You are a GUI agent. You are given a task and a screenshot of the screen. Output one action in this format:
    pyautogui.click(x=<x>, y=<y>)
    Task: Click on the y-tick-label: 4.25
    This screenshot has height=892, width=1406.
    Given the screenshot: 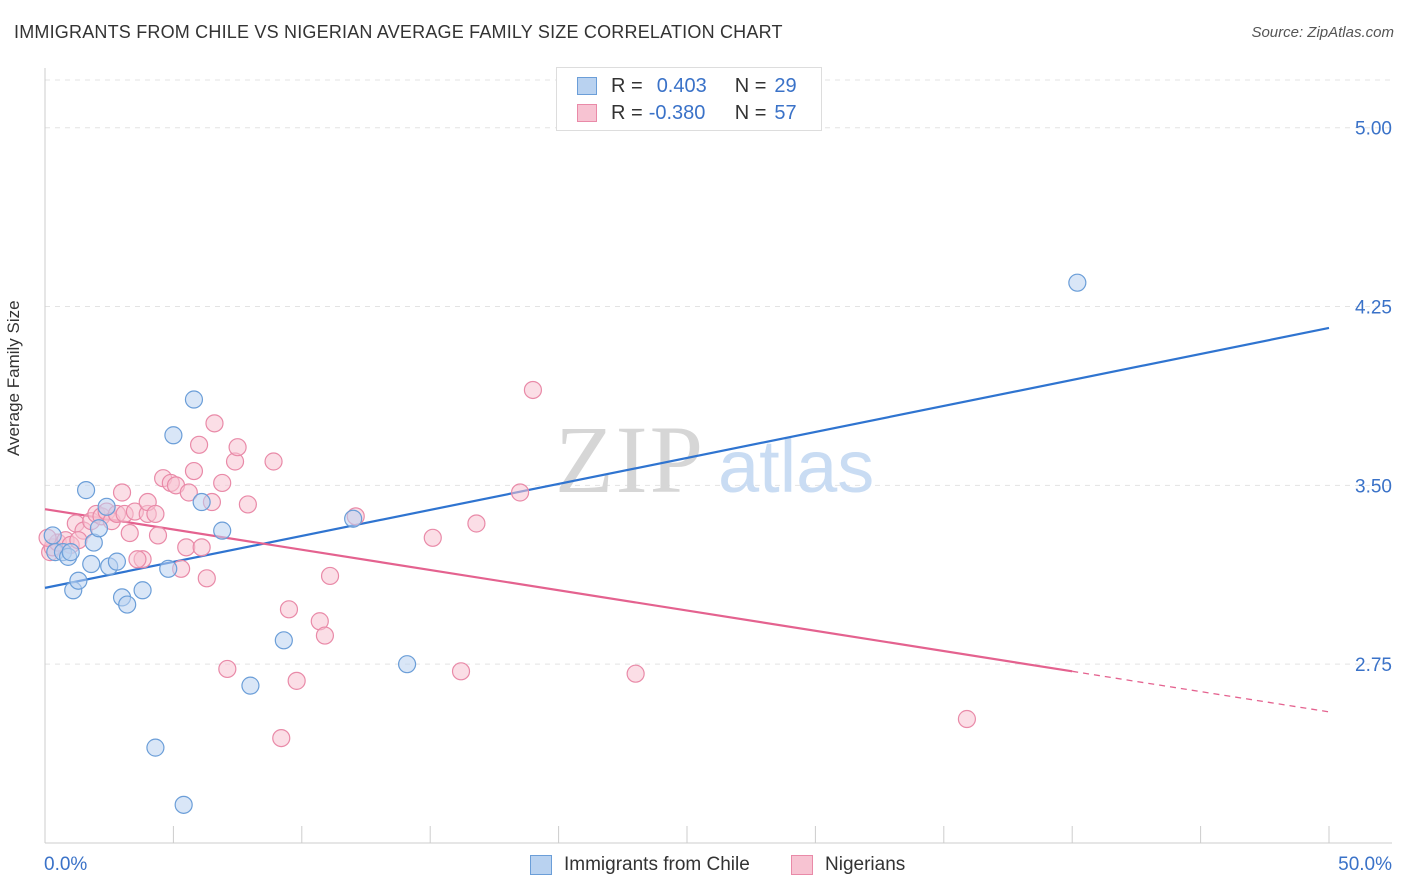 What is the action you would take?
    pyautogui.click(x=1373, y=308)
    